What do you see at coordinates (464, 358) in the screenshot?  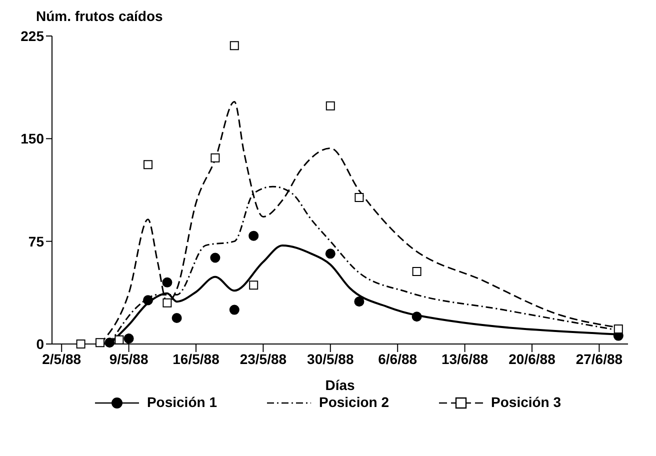 I see `x-tick-label: 13/6/88` at bounding box center [464, 358].